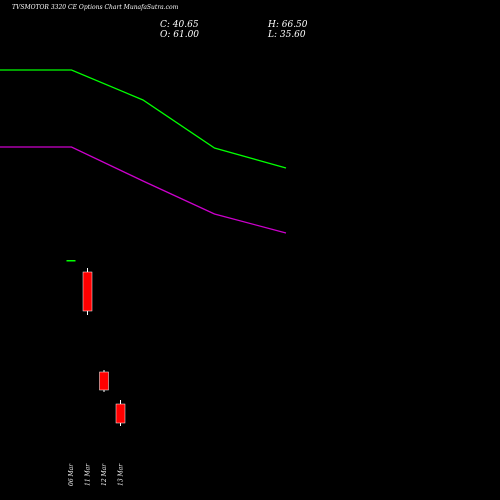 The image size is (500, 500). I want to click on open-value: O: 61.00, so click(180, 35).